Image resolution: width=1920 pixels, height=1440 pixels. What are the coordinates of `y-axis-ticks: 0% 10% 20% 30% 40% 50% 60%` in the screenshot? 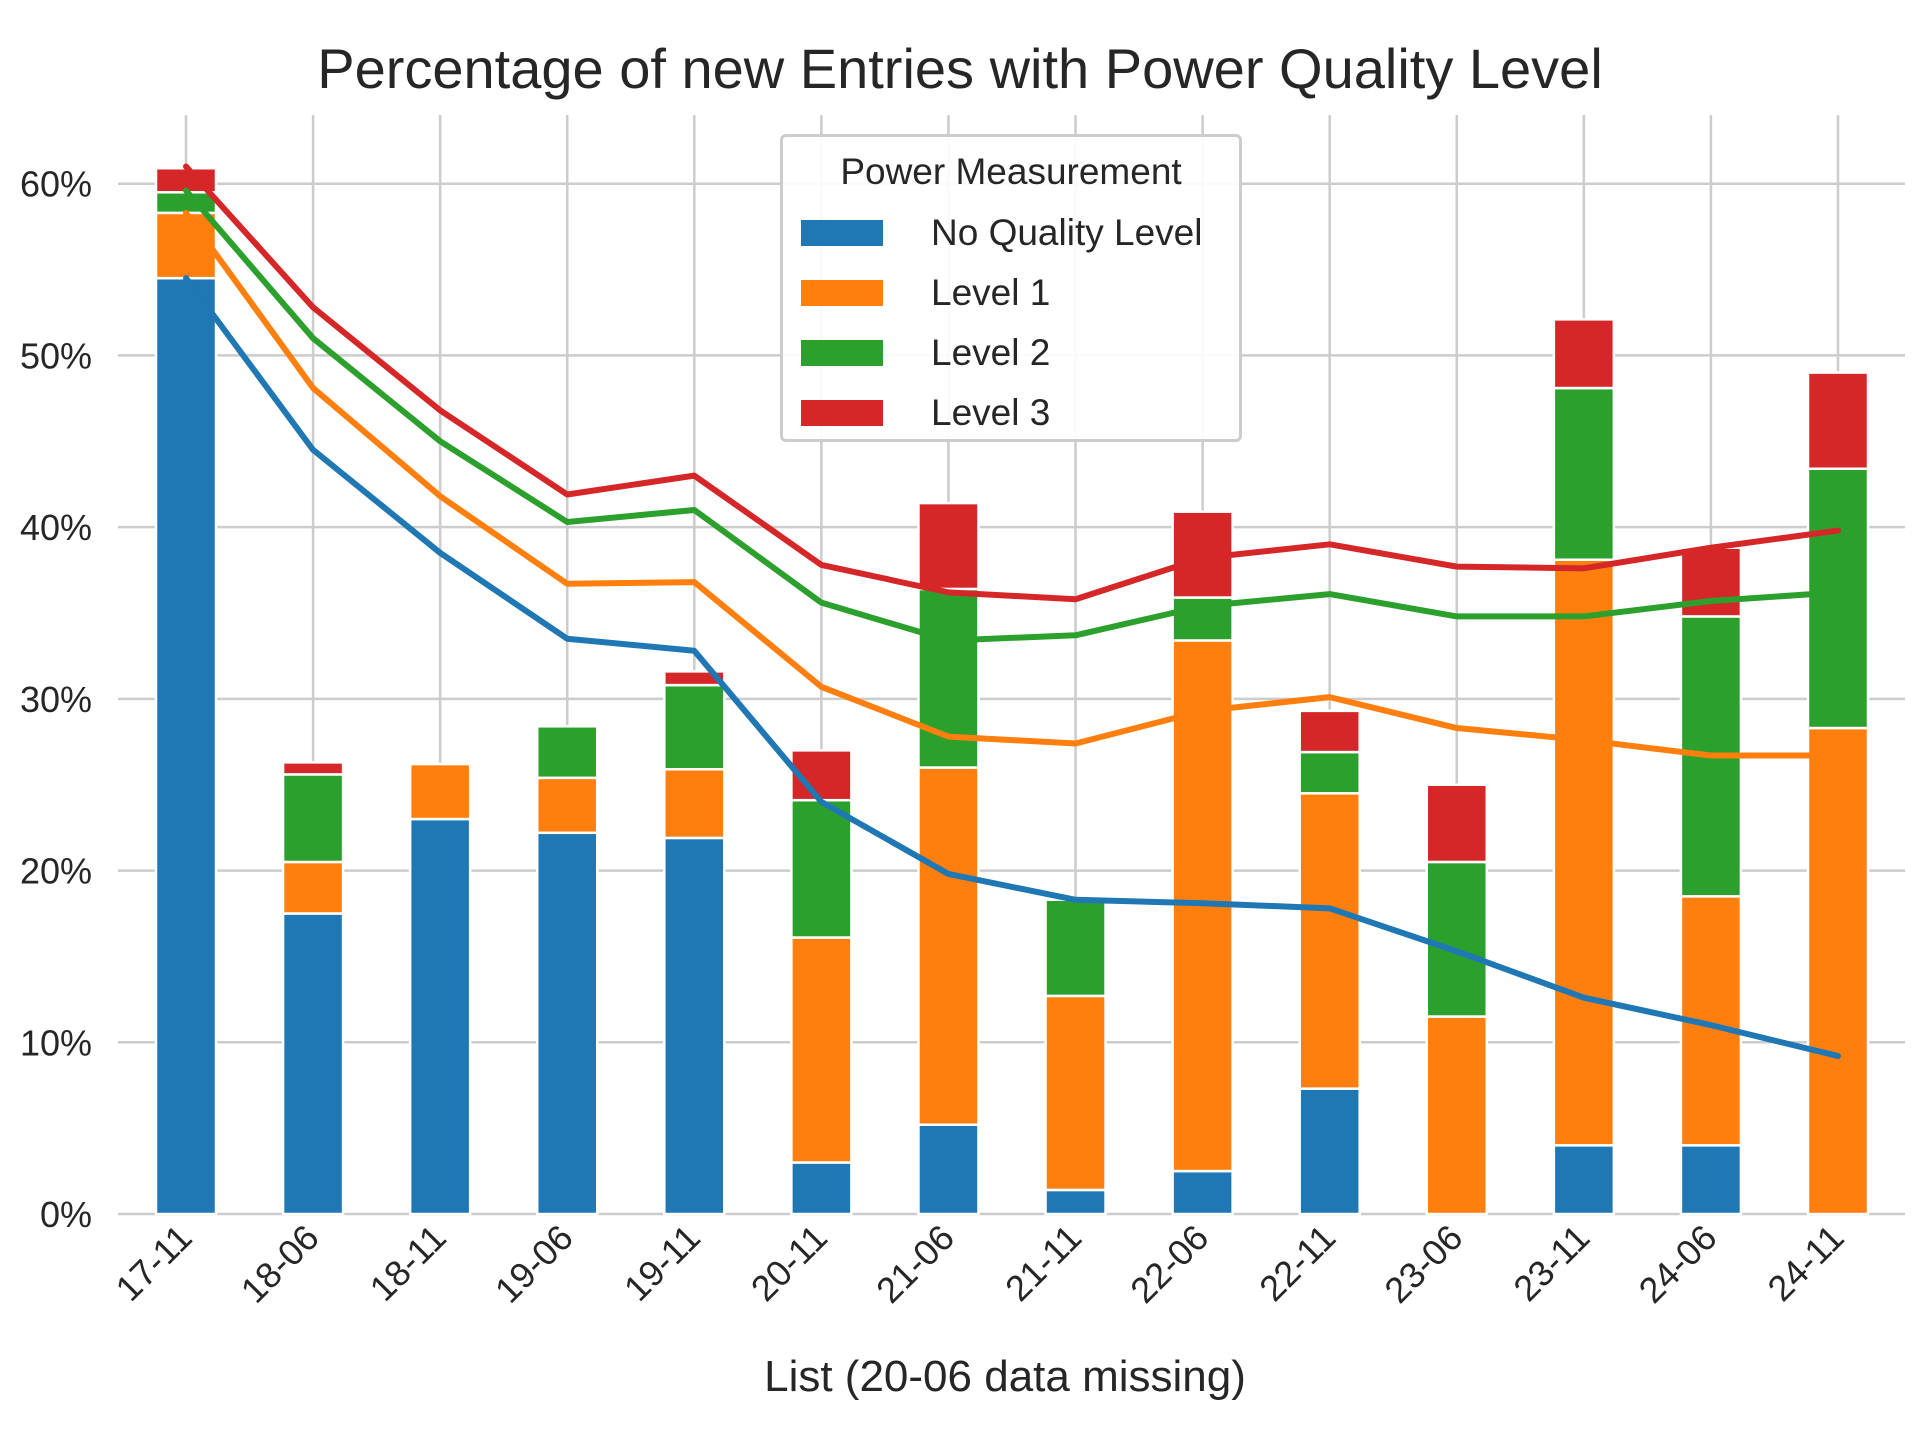 It's located at (56, 699).